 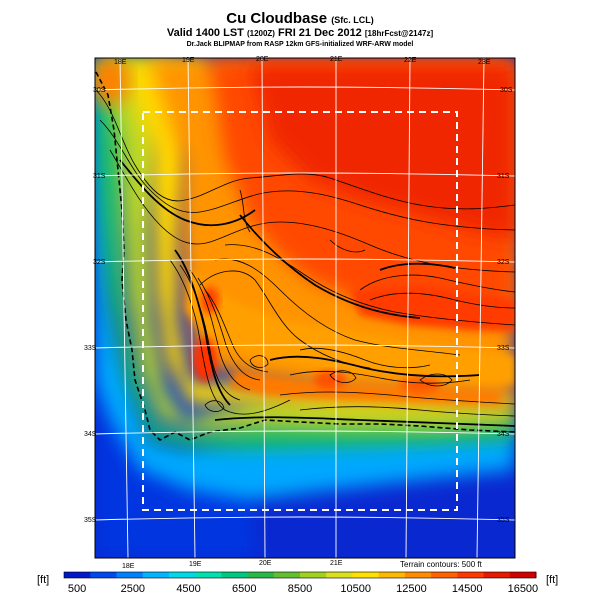 What do you see at coordinates (523, 589) in the screenshot?
I see `colorbar-tick-label: 16500` at bounding box center [523, 589].